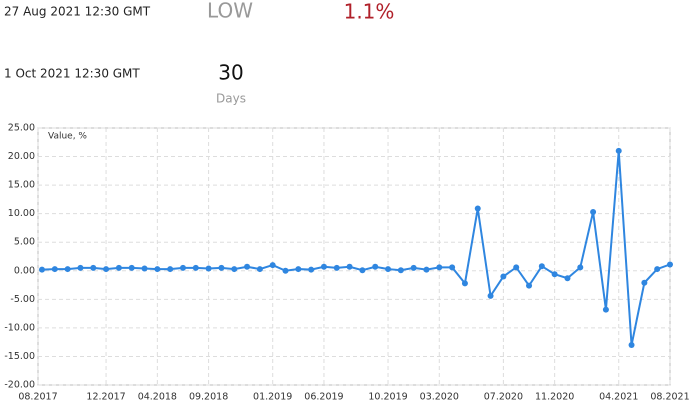 The image size is (693, 413). Describe the element at coordinates (157, 397) in the screenshot. I see `x-tick-label: 04.2018` at that location.